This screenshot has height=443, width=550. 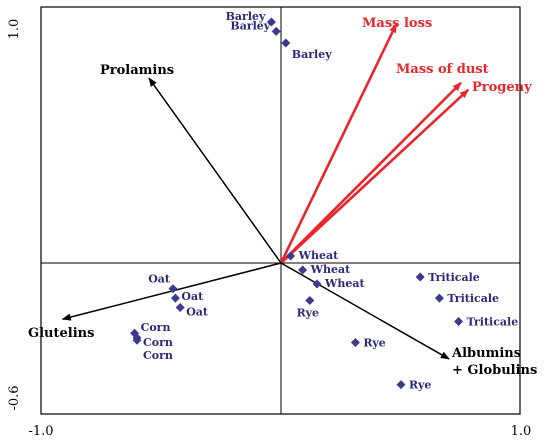 I want to click on vector-label: Glutelins, so click(x=61, y=333).